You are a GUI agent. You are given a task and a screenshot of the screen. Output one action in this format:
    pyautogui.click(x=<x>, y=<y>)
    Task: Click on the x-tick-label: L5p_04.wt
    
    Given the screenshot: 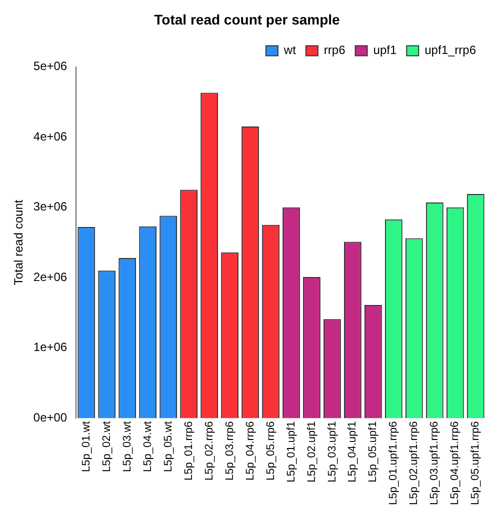 What is the action you would take?
    pyautogui.click(x=148, y=446)
    